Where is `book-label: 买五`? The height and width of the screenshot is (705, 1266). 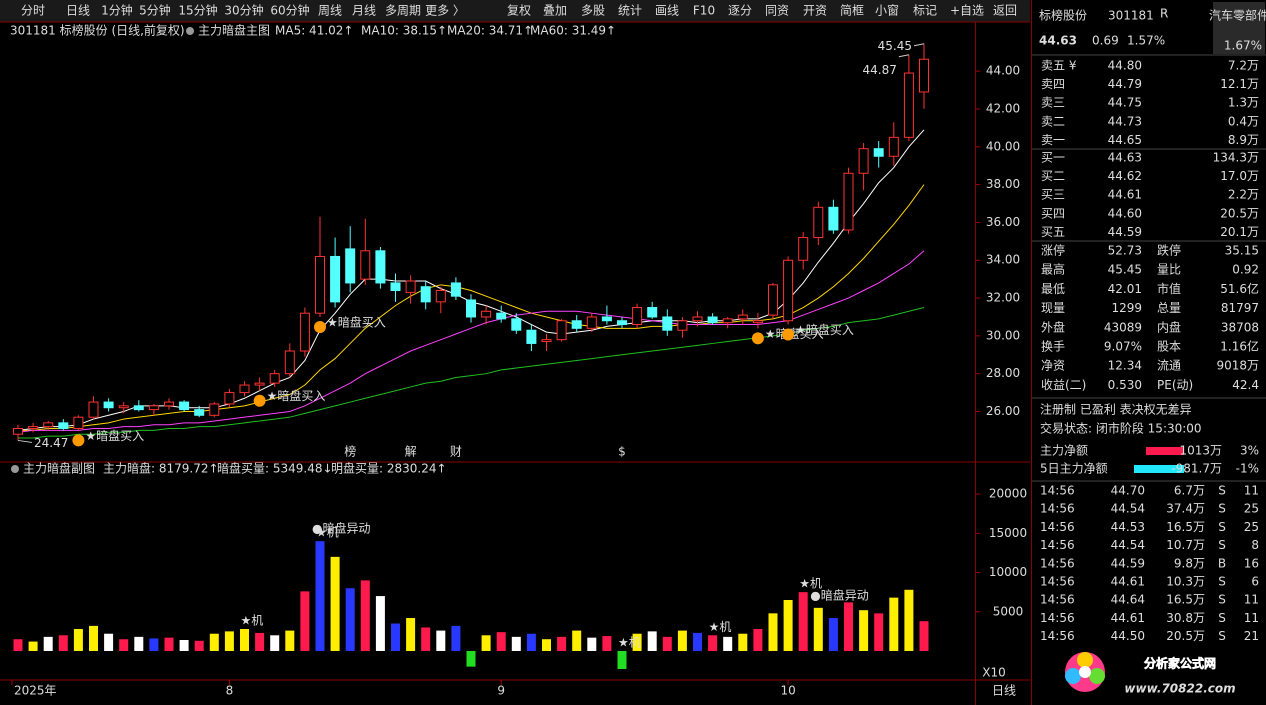 book-label: 买五 is located at coordinates (1053, 232).